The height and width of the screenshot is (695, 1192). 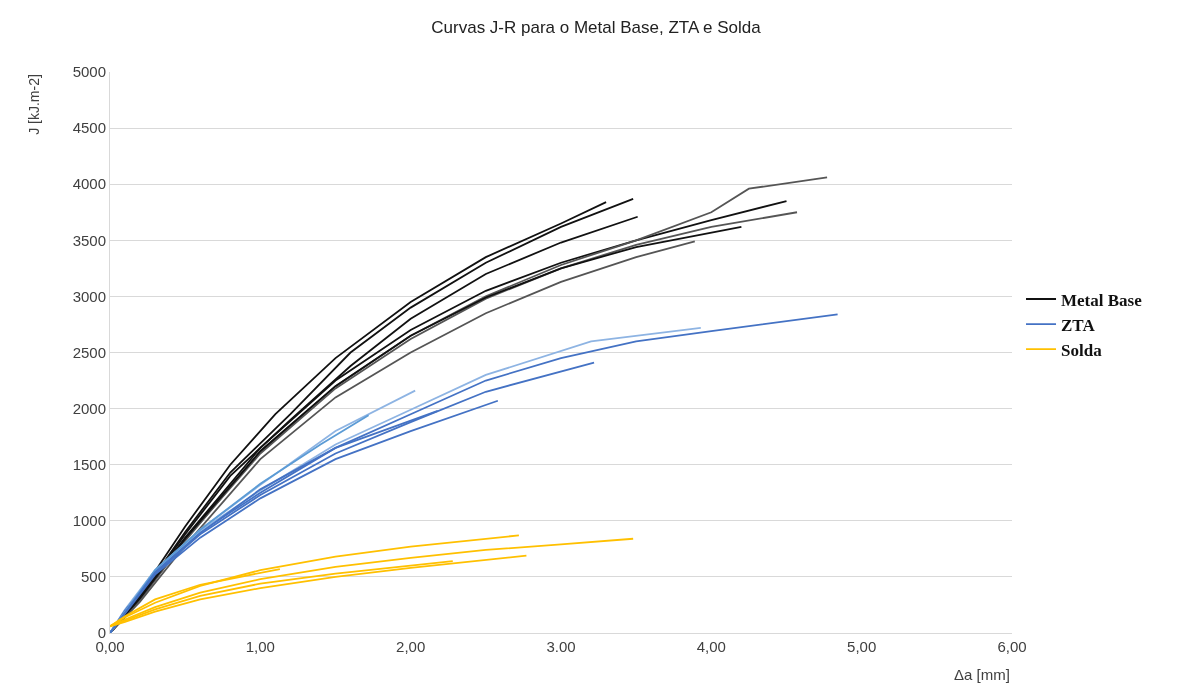 What do you see at coordinates (862, 646) in the screenshot?
I see `x-tick-label: 5,00` at bounding box center [862, 646].